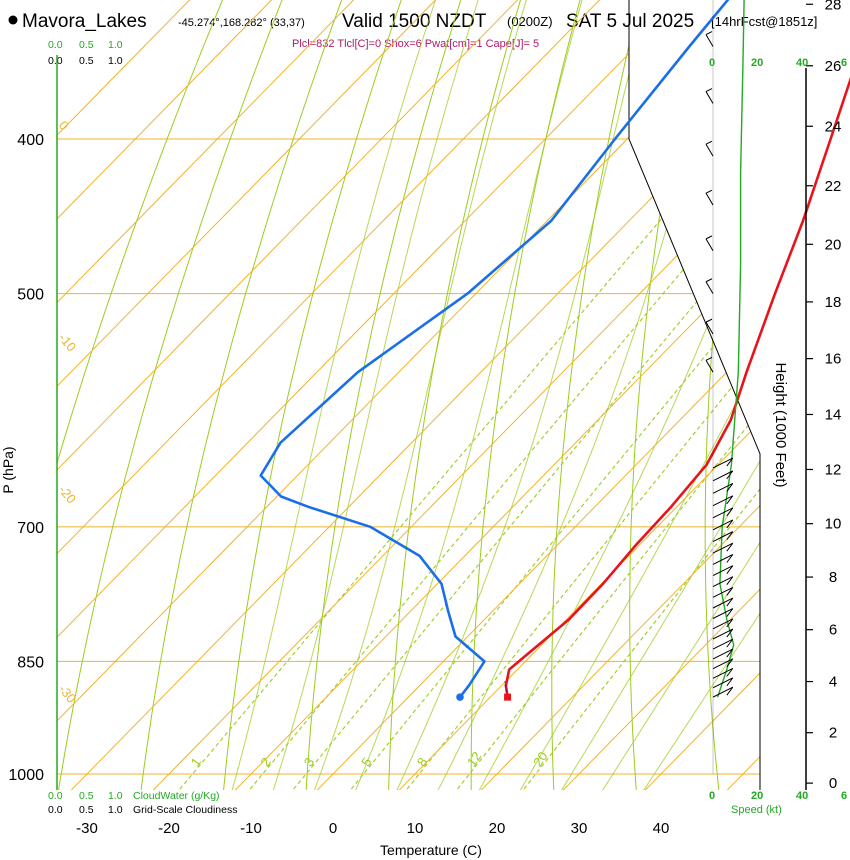 This screenshot has height=860, width=850. Describe the element at coordinates (778, 63) in the screenshot. I see `speed-scale-top: 0 20 40 6` at that location.